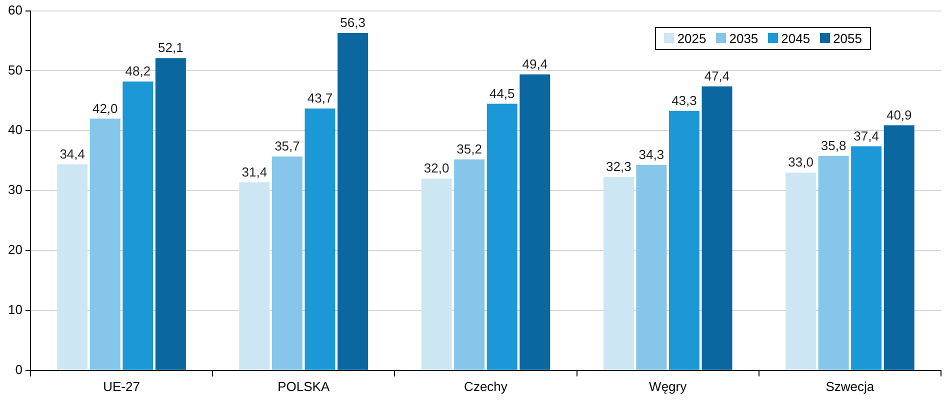  What do you see at coordinates (691, 38) in the screenshot?
I see `legend-label: 2025` at bounding box center [691, 38].